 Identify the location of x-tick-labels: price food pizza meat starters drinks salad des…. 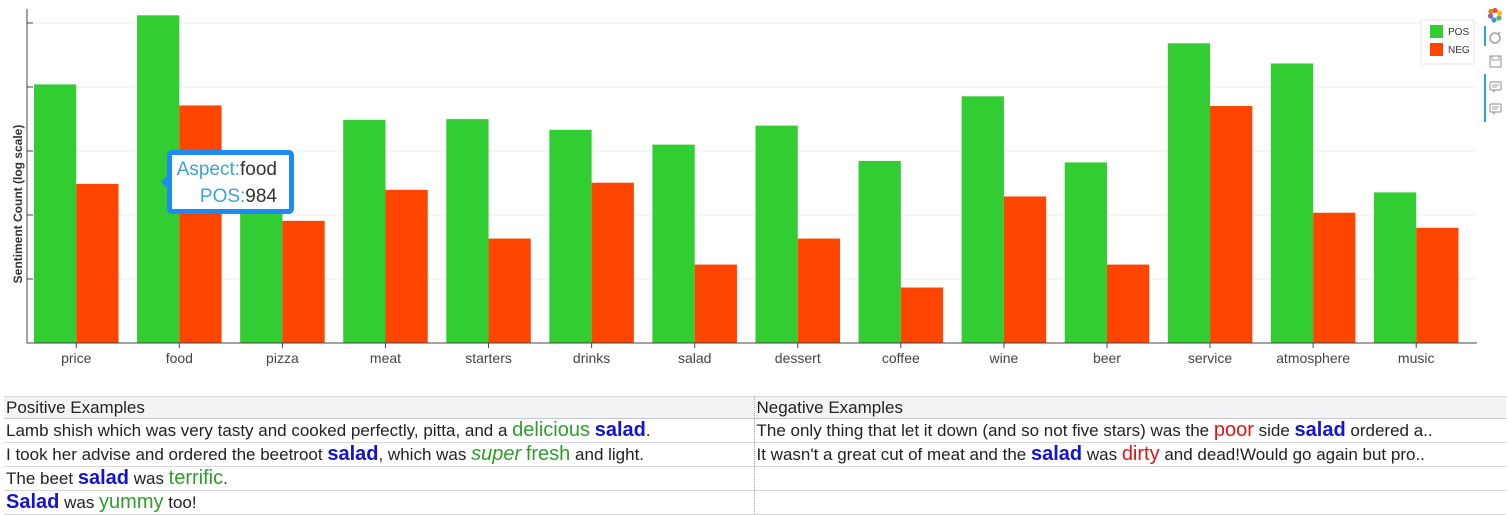
(747, 354).